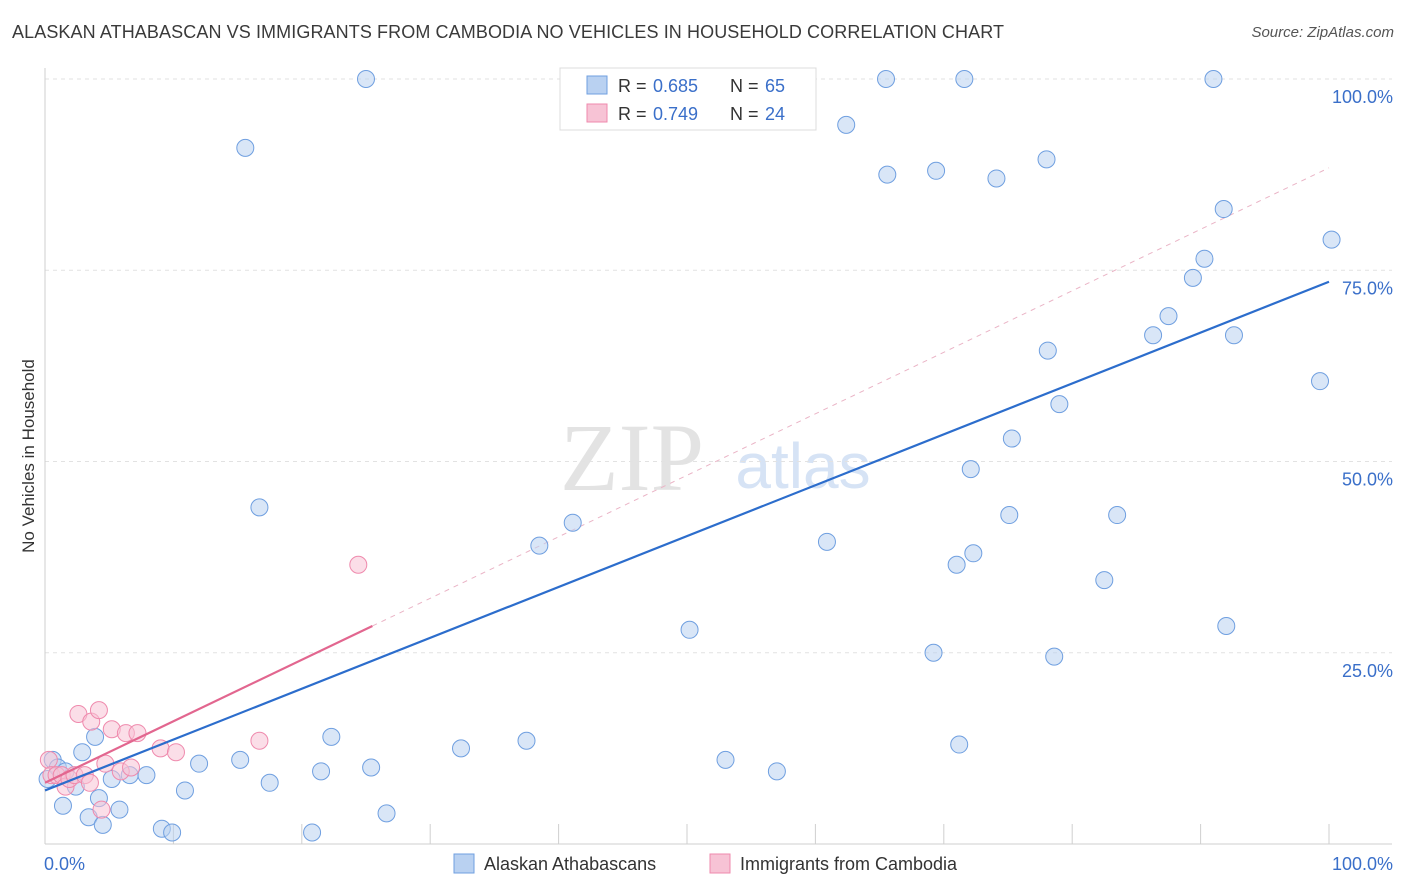 The height and width of the screenshot is (892, 1406). What do you see at coordinates (632, 86) in the screenshot?
I see `stats-r-label-blue: R =` at bounding box center [632, 86].